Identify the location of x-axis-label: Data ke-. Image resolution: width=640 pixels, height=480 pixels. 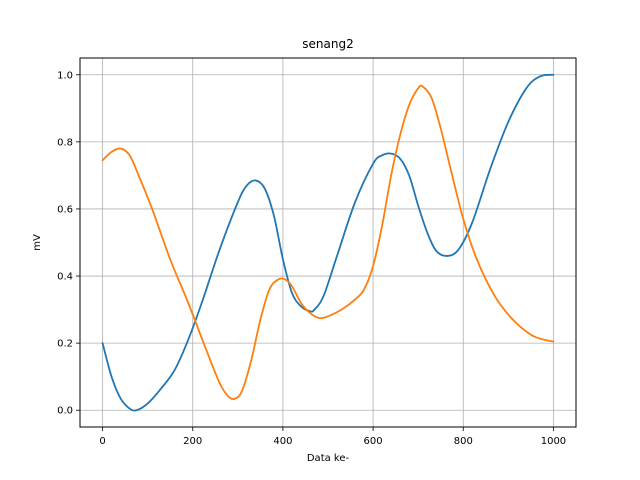
(328, 458).